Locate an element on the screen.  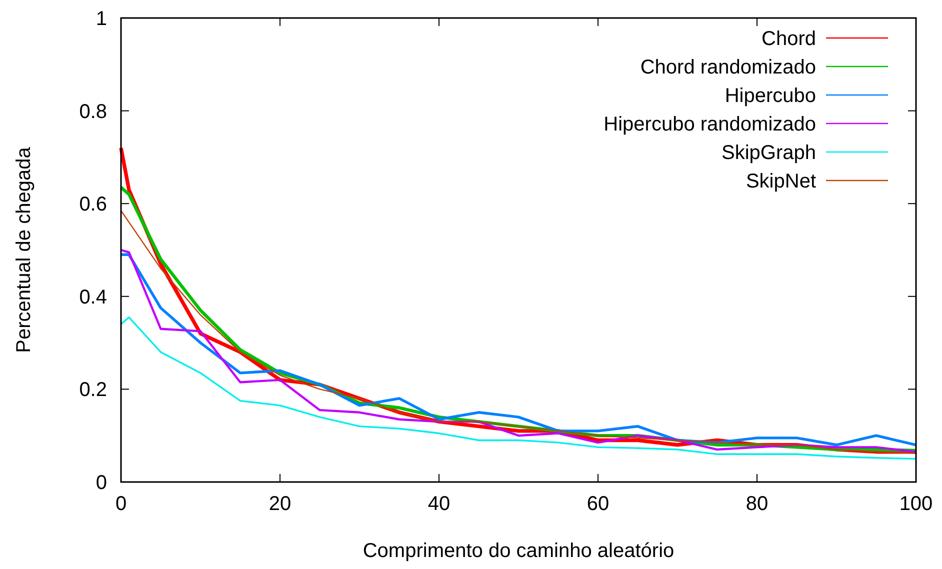
x-tick-label: 40 is located at coordinates (439, 504).